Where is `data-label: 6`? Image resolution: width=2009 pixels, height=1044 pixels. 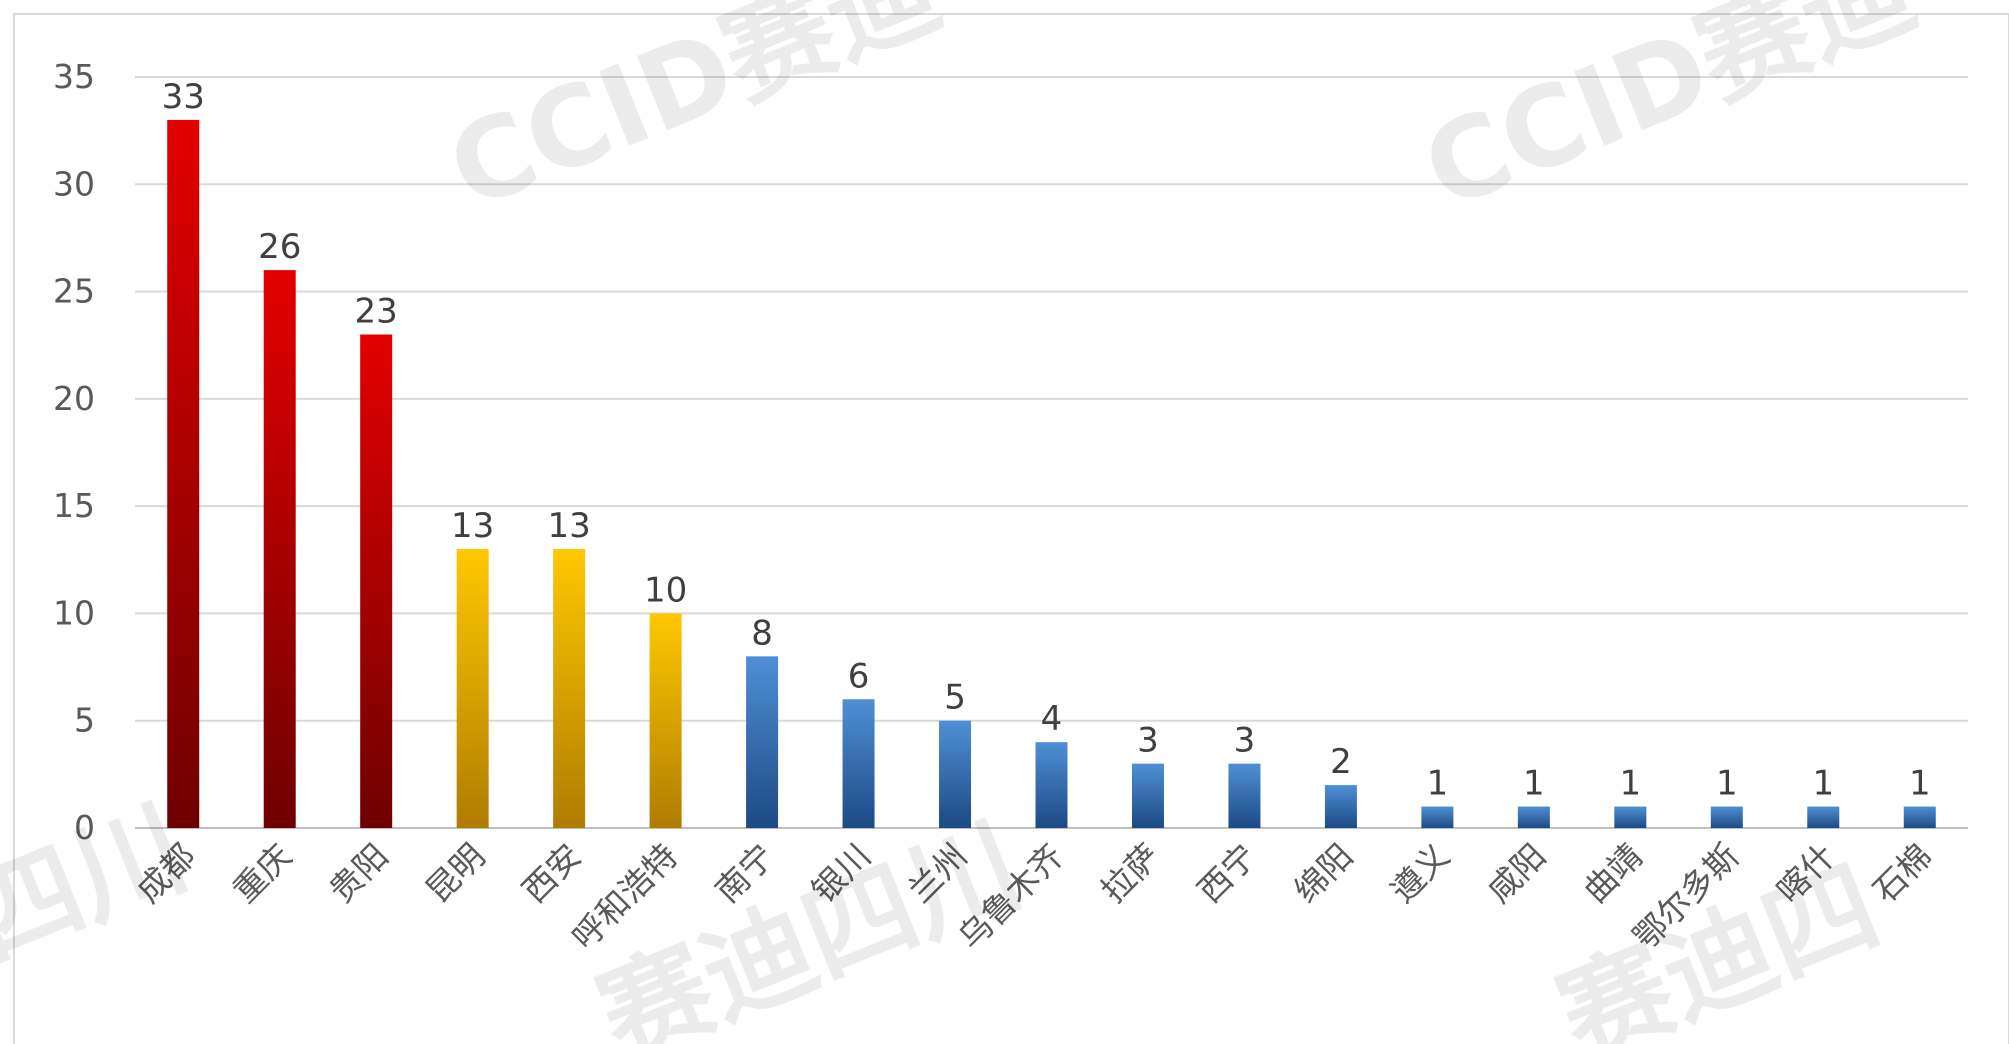 data-label: 6 is located at coordinates (859, 676).